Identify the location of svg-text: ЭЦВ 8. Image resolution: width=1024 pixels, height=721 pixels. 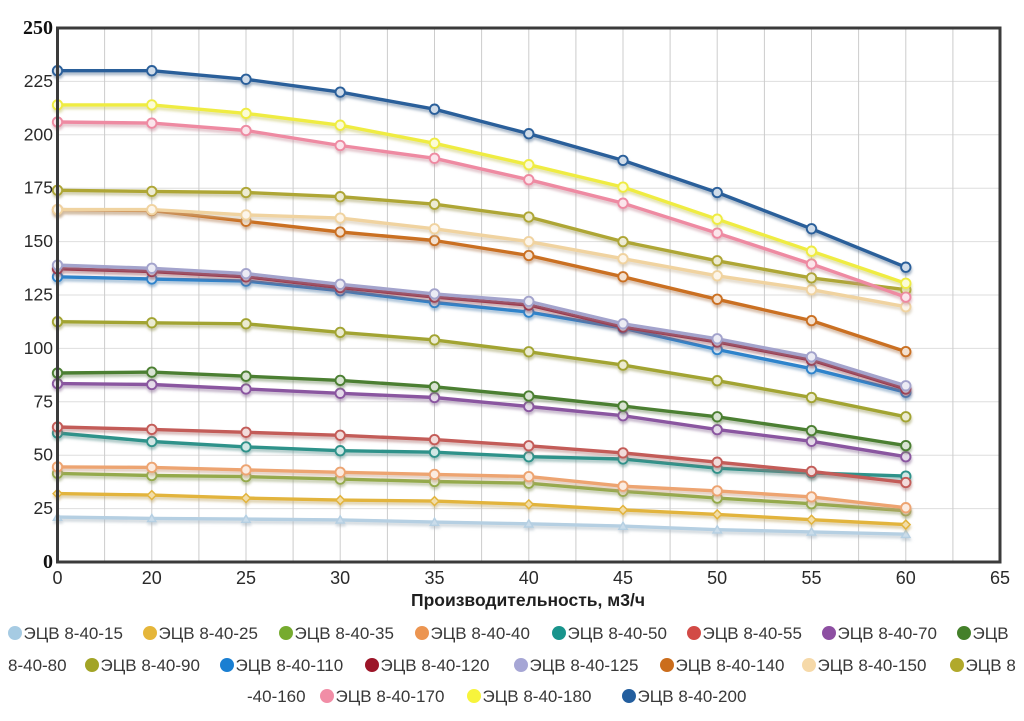
(991, 665).